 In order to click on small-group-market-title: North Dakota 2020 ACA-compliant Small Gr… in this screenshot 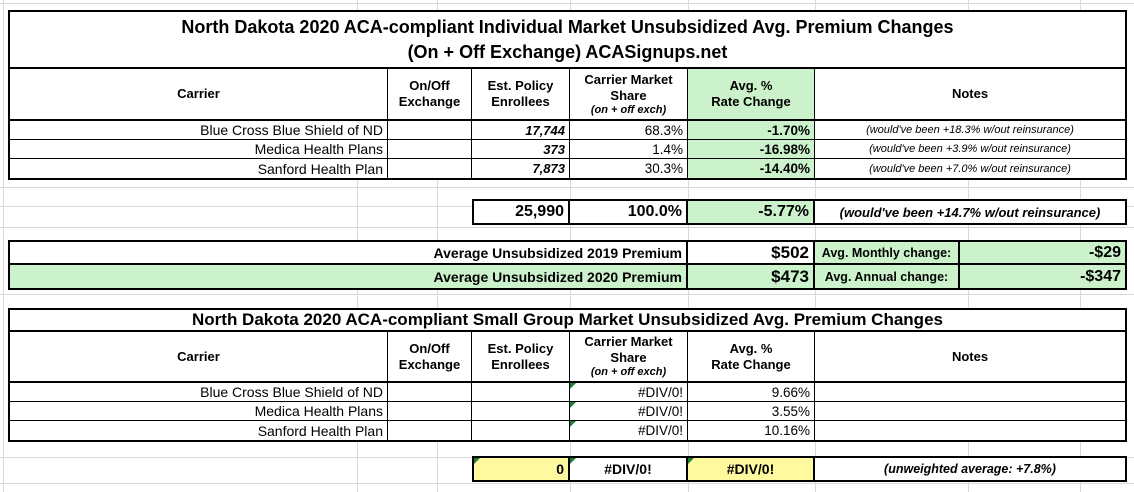, I will do `click(567, 321)`.